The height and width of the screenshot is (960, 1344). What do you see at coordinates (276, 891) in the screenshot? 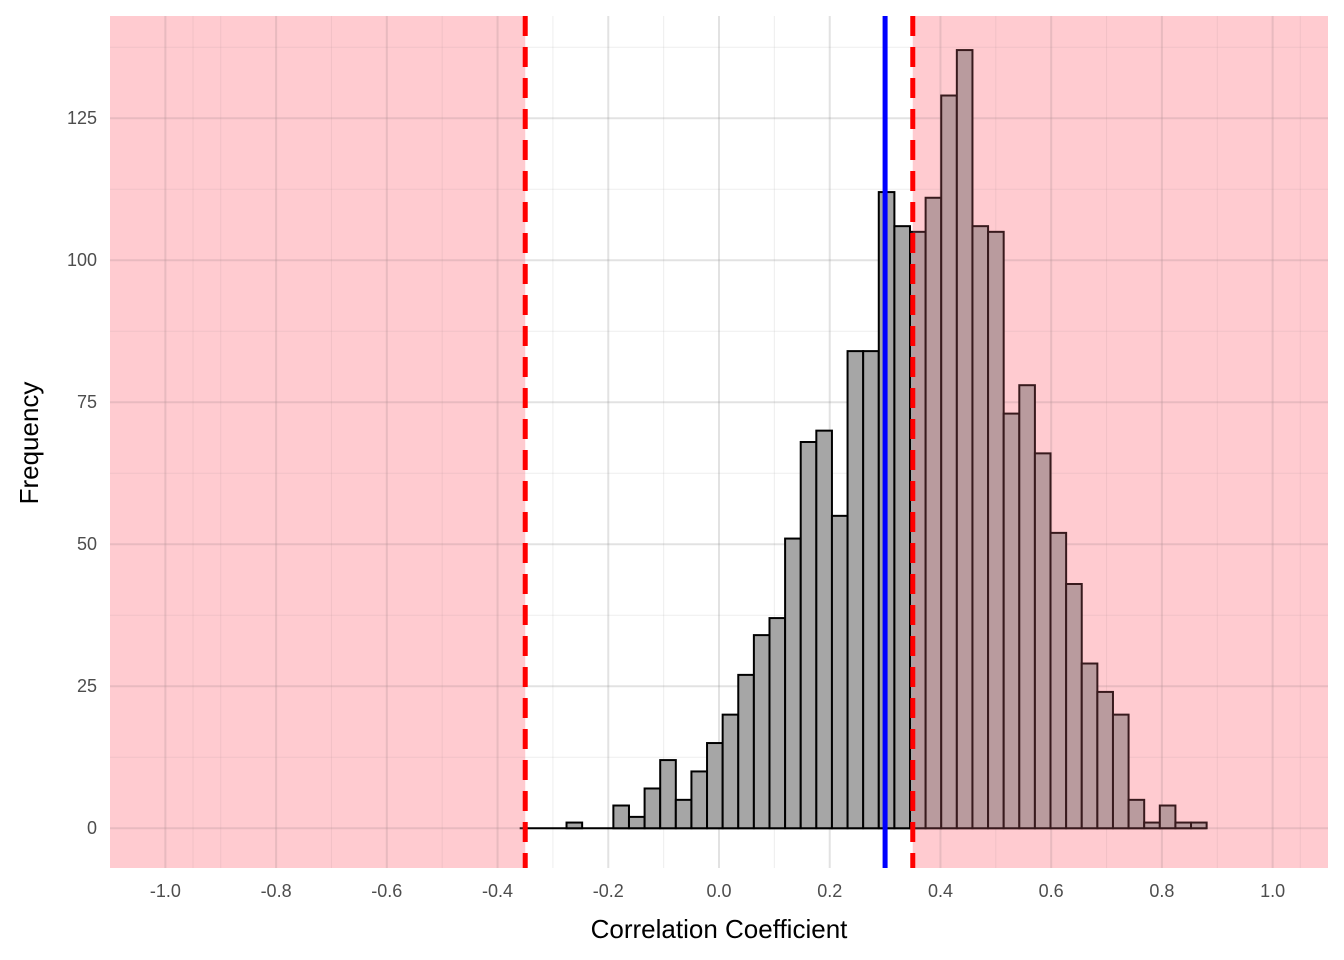
I see `x-tick-label: -0.8` at bounding box center [276, 891].